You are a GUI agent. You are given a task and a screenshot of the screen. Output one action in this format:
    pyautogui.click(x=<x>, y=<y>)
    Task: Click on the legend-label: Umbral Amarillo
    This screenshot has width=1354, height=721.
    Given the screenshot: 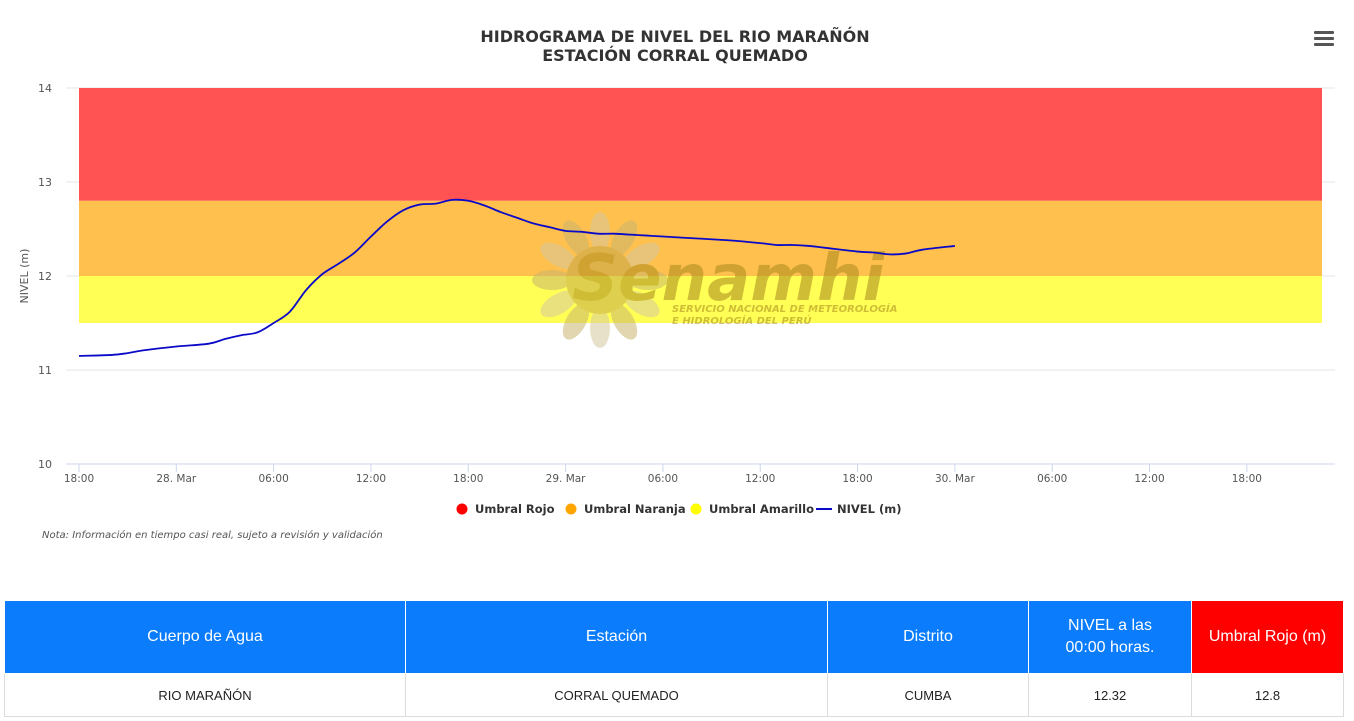 What is the action you would take?
    pyautogui.click(x=761, y=509)
    